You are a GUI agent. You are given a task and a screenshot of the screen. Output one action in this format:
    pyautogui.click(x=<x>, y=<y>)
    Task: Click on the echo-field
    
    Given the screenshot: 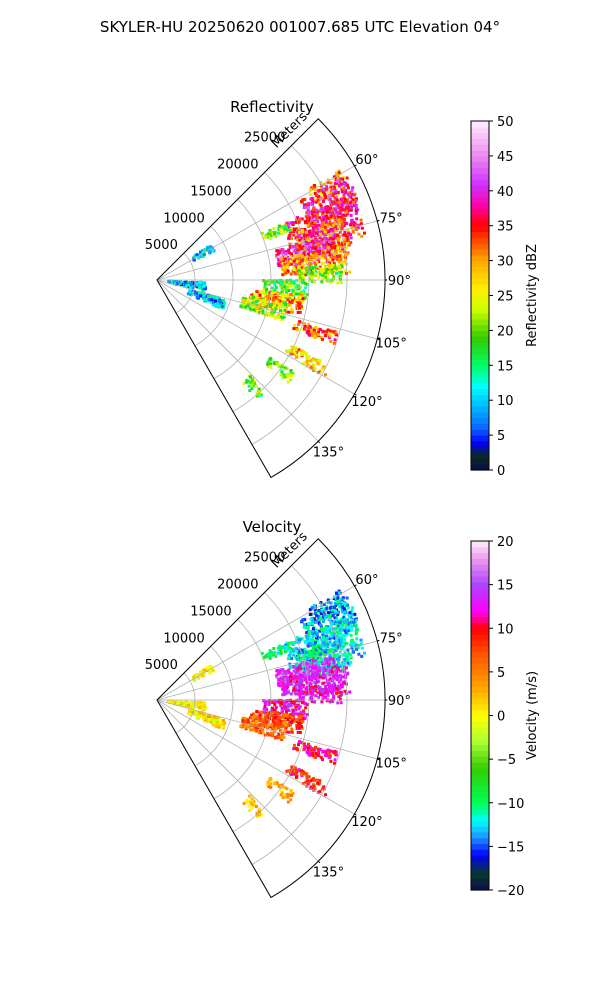 What is the action you would take?
    pyautogui.click(x=266, y=703)
    